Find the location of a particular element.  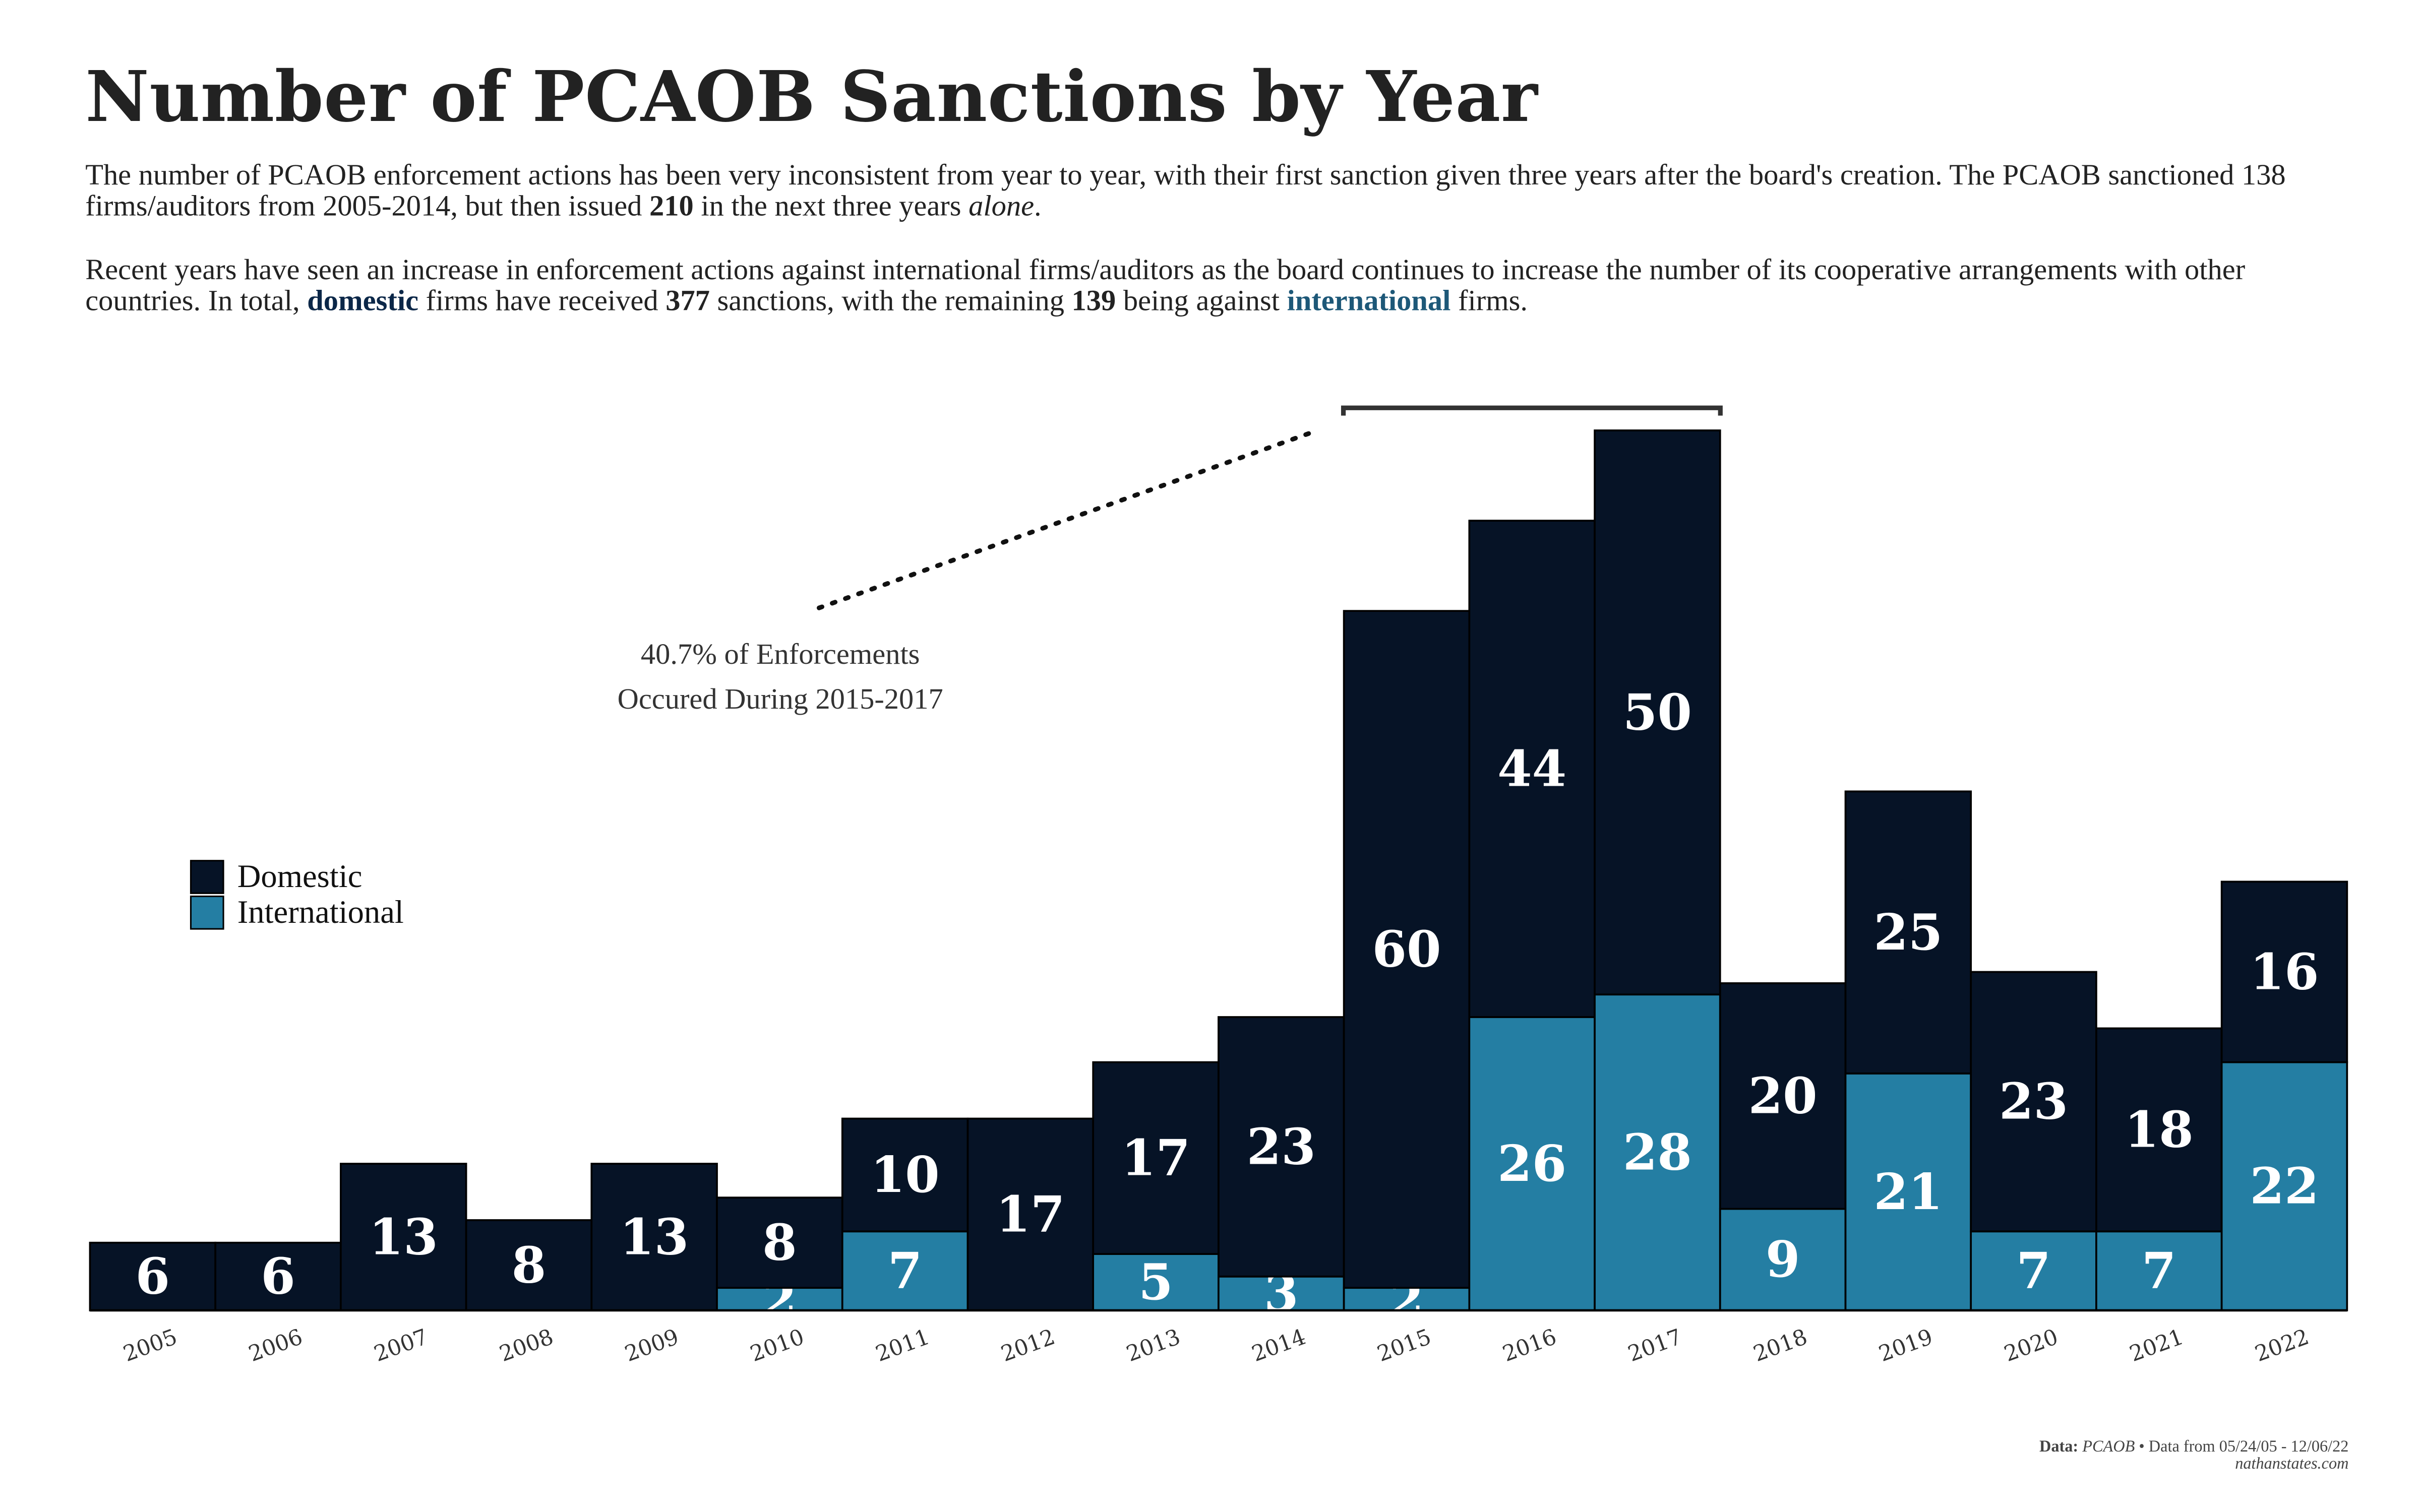

x-tick-label: 2016 is located at coordinates (1529, 1346).